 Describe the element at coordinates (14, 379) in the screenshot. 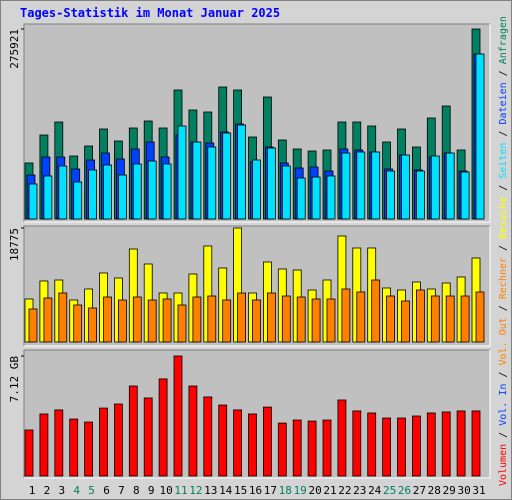

I see `y-tick-label: 7.12 GB` at that location.